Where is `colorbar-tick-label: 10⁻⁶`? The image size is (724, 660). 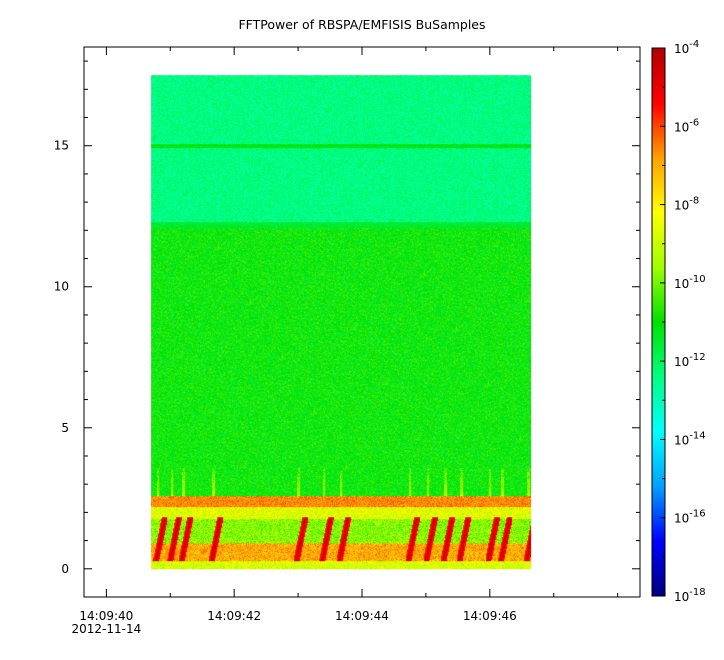
colorbar-tick-label: 10⁻⁶ is located at coordinates (686, 125).